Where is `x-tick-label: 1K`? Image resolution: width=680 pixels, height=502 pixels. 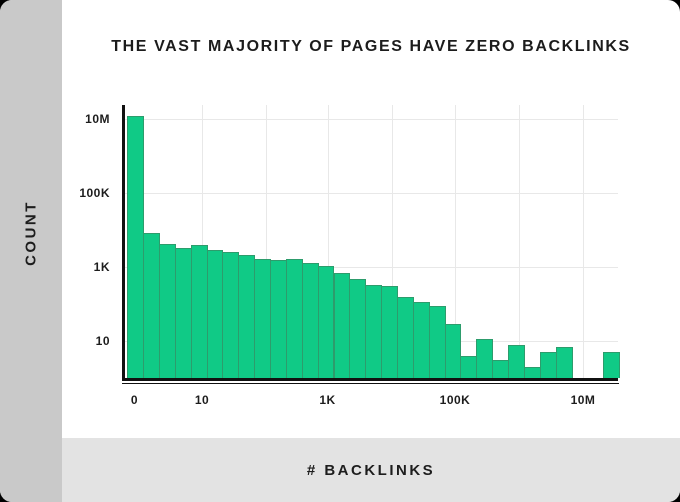 x-tick-label: 1K is located at coordinates (327, 400).